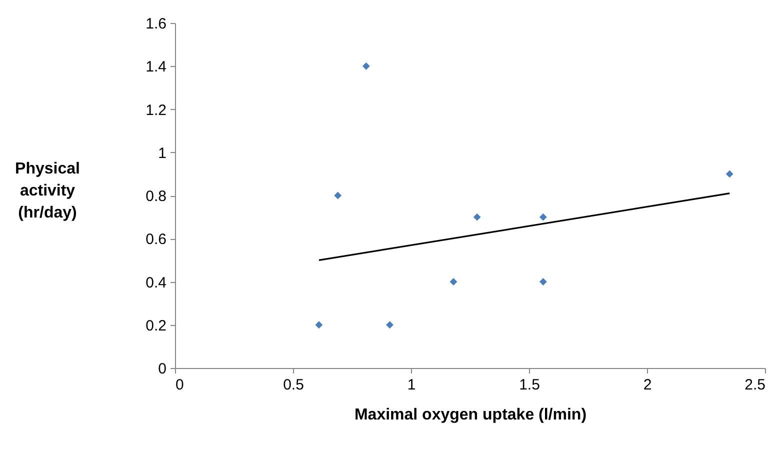 This screenshot has width=779, height=452. I want to click on x-tick-label: 1, so click(411, 385).